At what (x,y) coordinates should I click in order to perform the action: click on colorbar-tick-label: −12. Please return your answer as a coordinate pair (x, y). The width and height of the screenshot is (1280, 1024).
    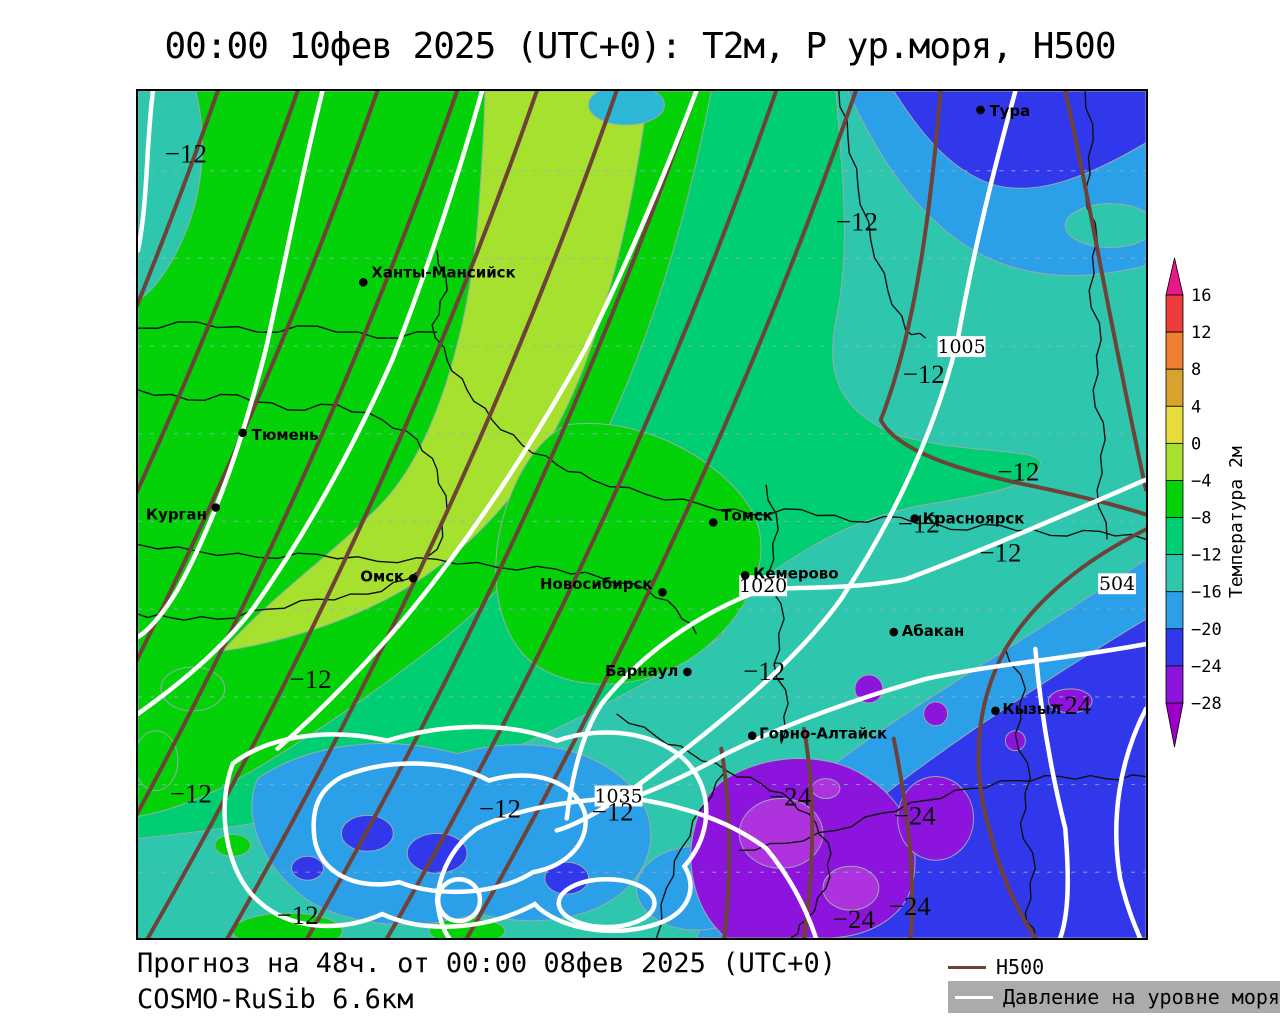
    Looking at the image, I should click on (1206, 556).